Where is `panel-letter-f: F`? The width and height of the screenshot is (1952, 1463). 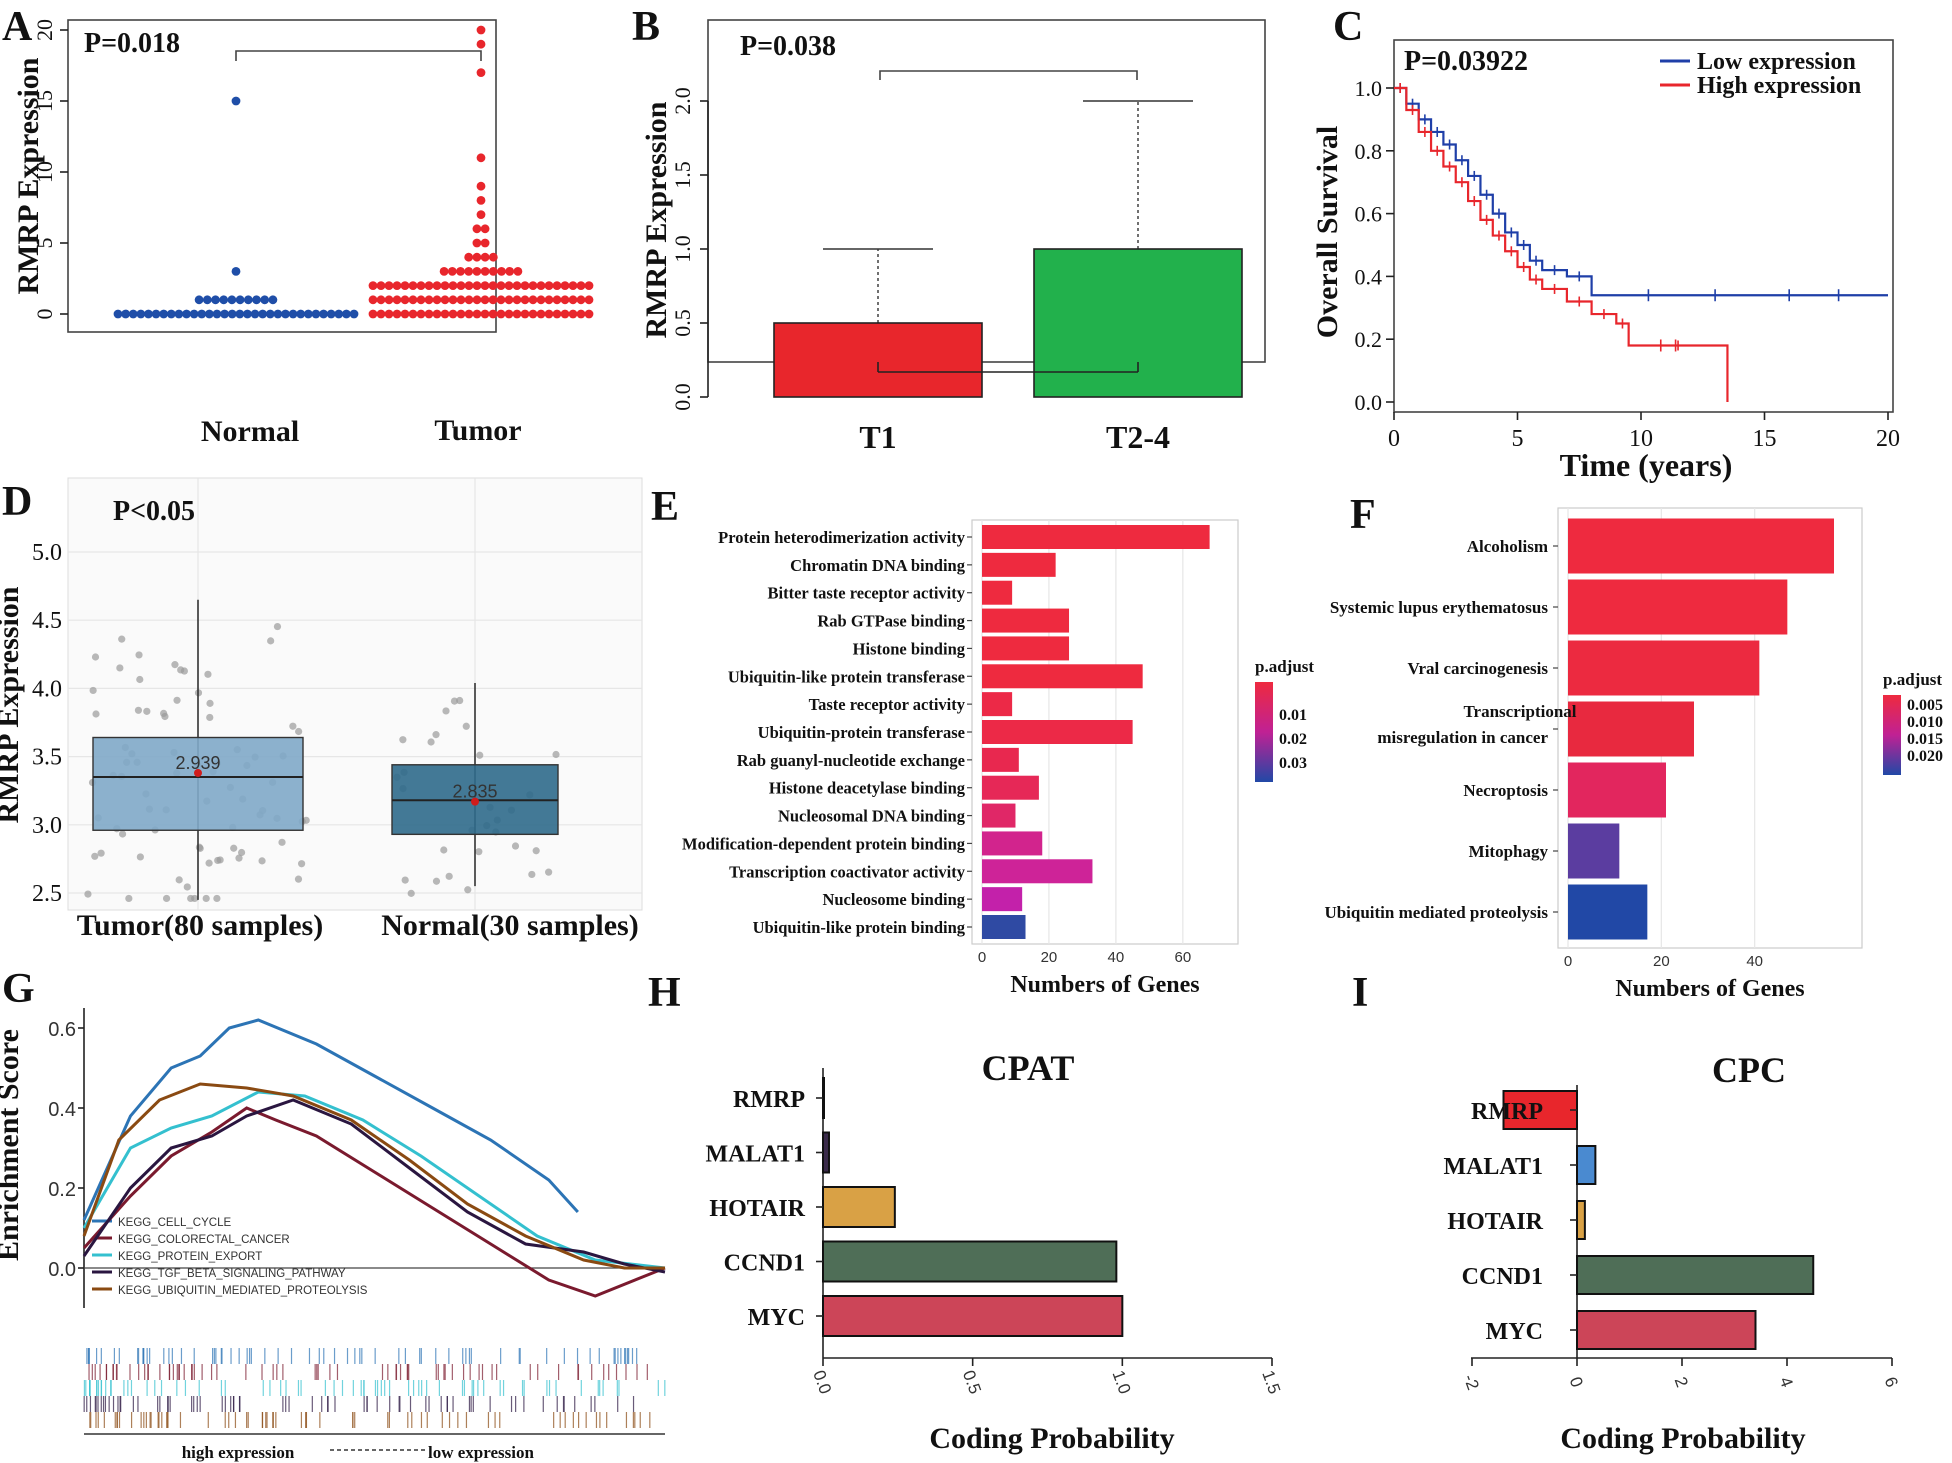 panel-letter-f: F is located at coordinates (1363, 515).